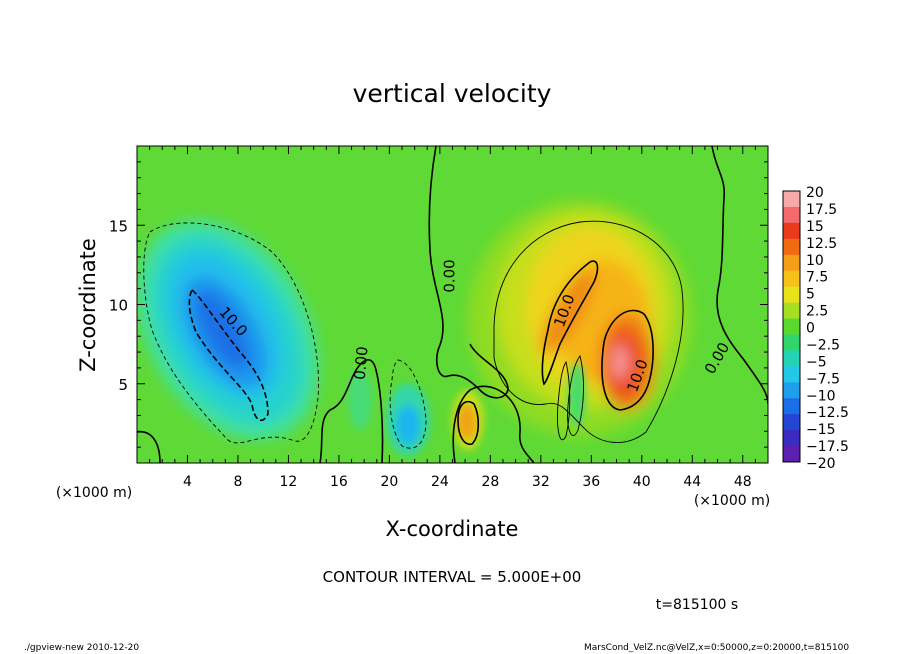 This screenshot has height=654, width=904. I want to click on x-tick-label-3: 16, so click(339, 482).